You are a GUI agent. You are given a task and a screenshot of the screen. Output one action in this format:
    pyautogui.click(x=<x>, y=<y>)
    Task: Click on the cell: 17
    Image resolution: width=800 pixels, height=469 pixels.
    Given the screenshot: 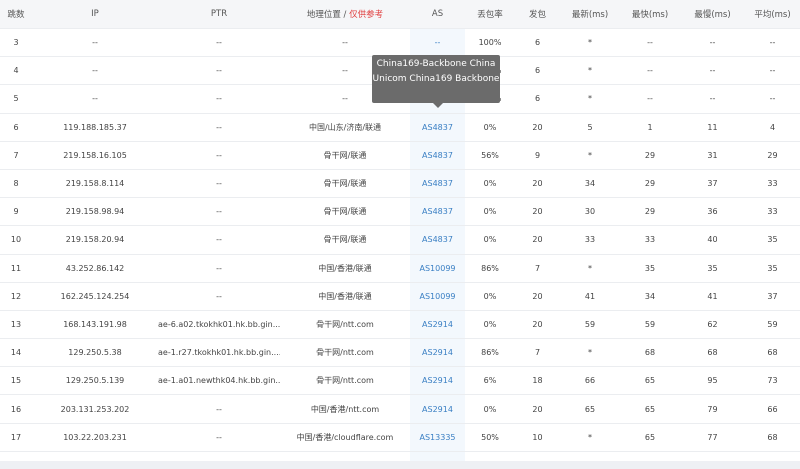 What is the action you would take?
    pyautogui.click(x=16, y=437)
    